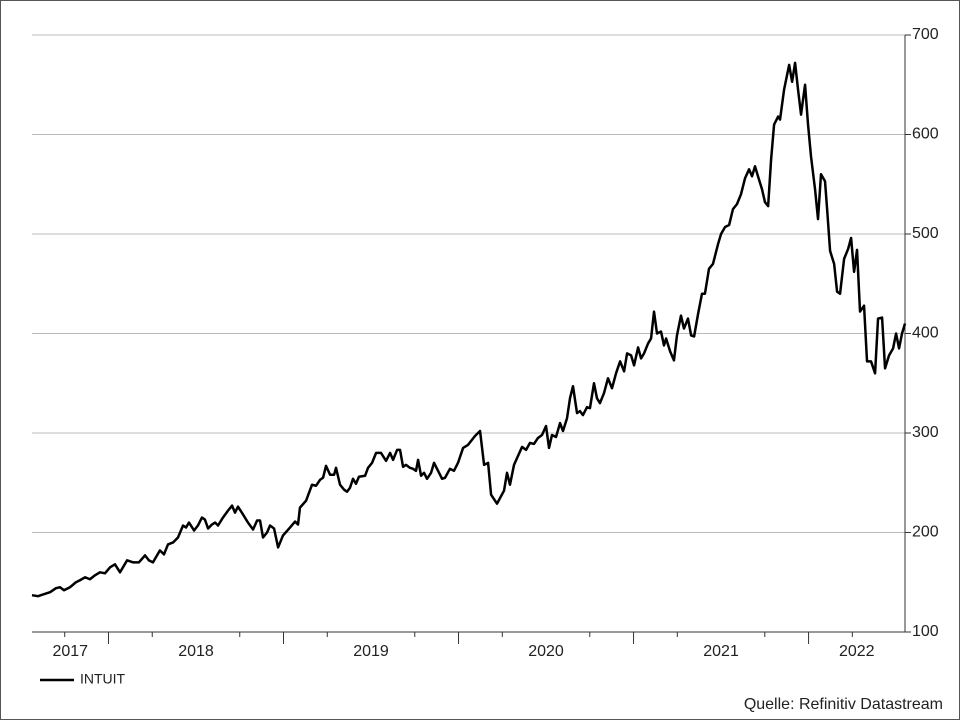 The width and height of the screenshot is (960, 720). Describe the element at coordinates (546, 651) in the screenshot. I see `x-tick-label: 2020` at that location.